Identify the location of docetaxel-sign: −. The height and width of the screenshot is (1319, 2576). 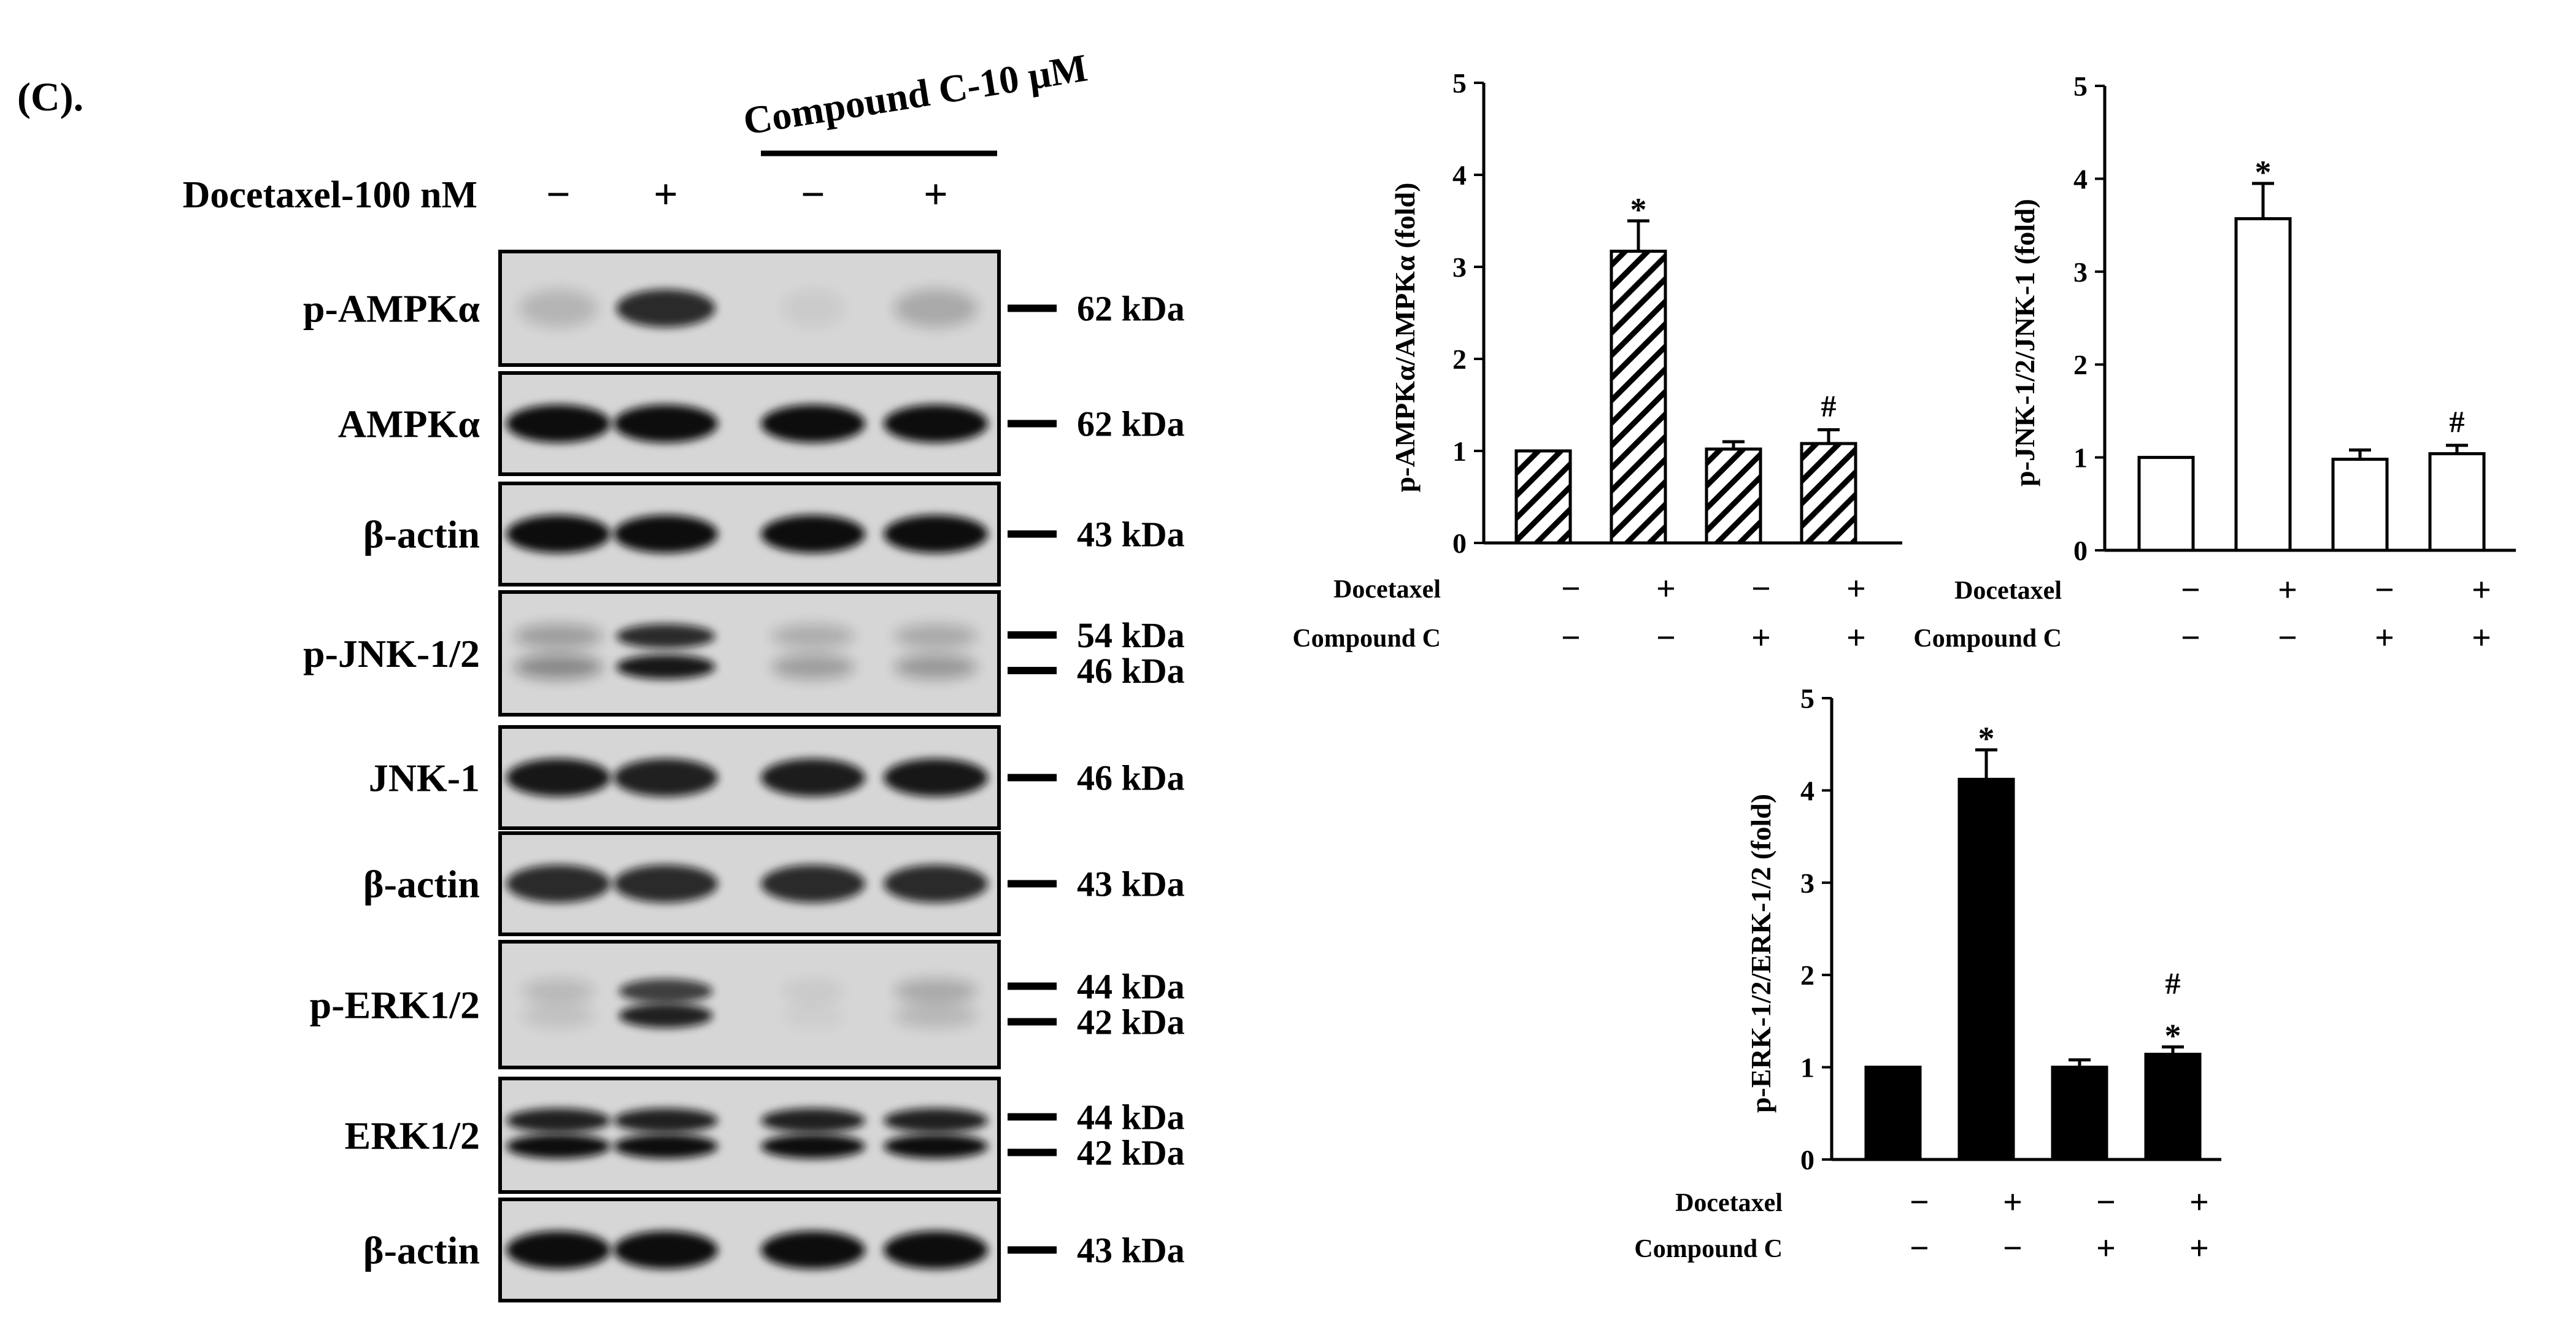
(813, 194).